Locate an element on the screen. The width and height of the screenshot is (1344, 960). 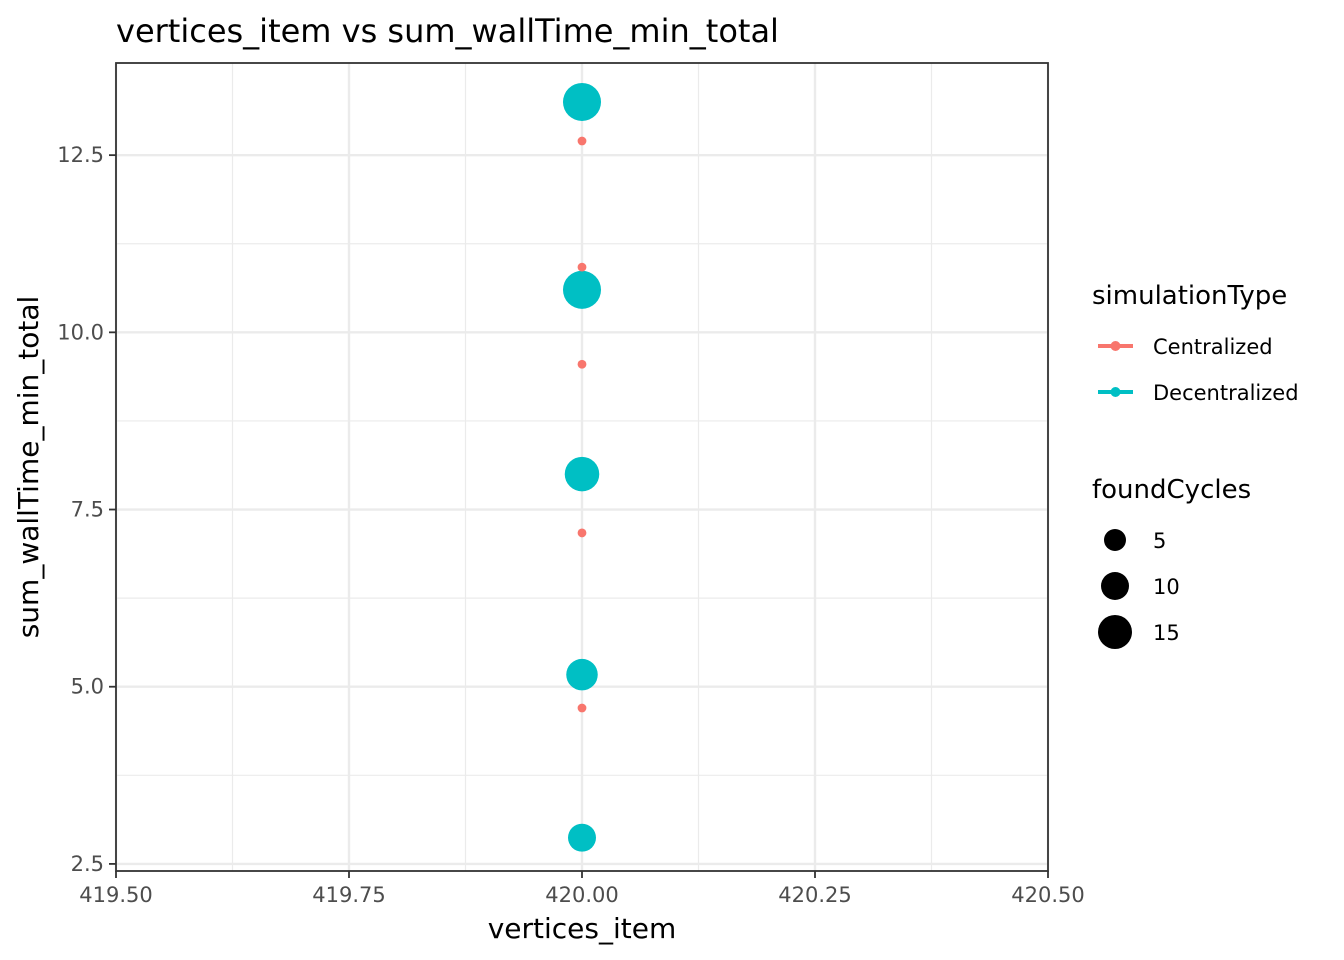
y-axis-title: sum_wallTime_min_total is located at coordinates (28, 467).